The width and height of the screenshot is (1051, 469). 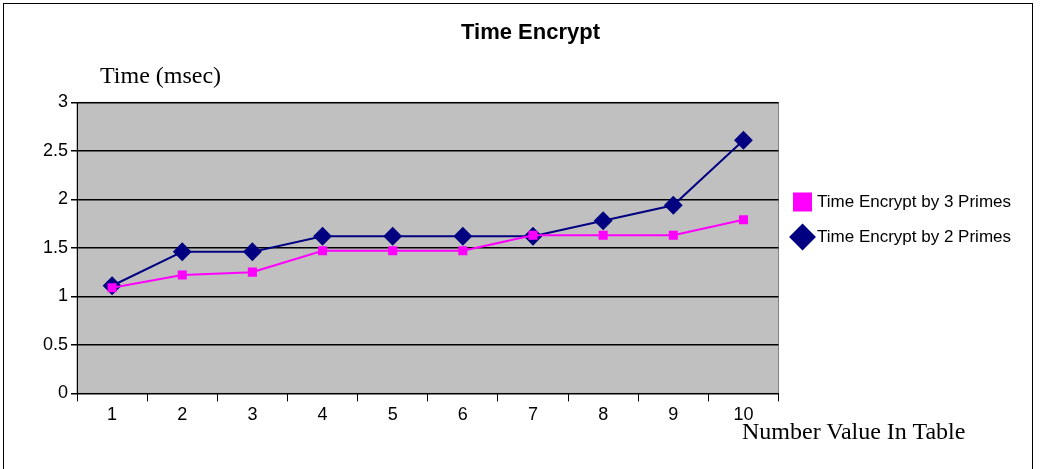 I want to click on x-tick-label: 7, so click(x=533, y=414).